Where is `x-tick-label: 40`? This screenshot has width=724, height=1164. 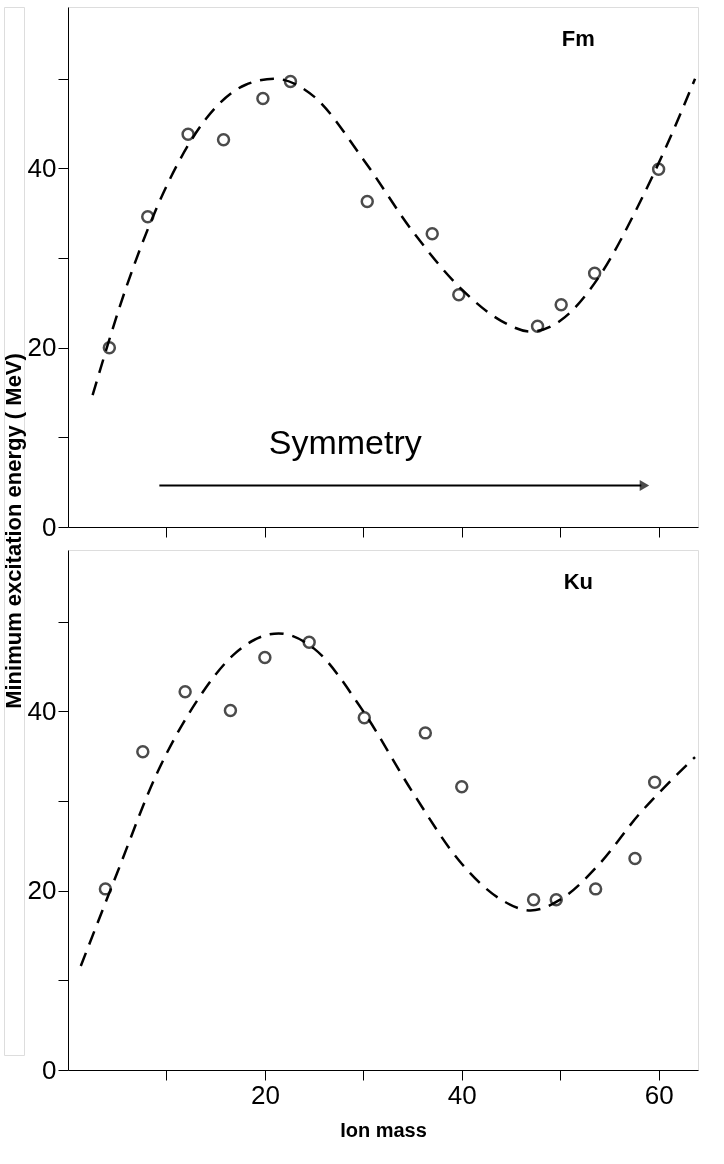 x-tick-label: 40 is located at coordinates (462, 1094).